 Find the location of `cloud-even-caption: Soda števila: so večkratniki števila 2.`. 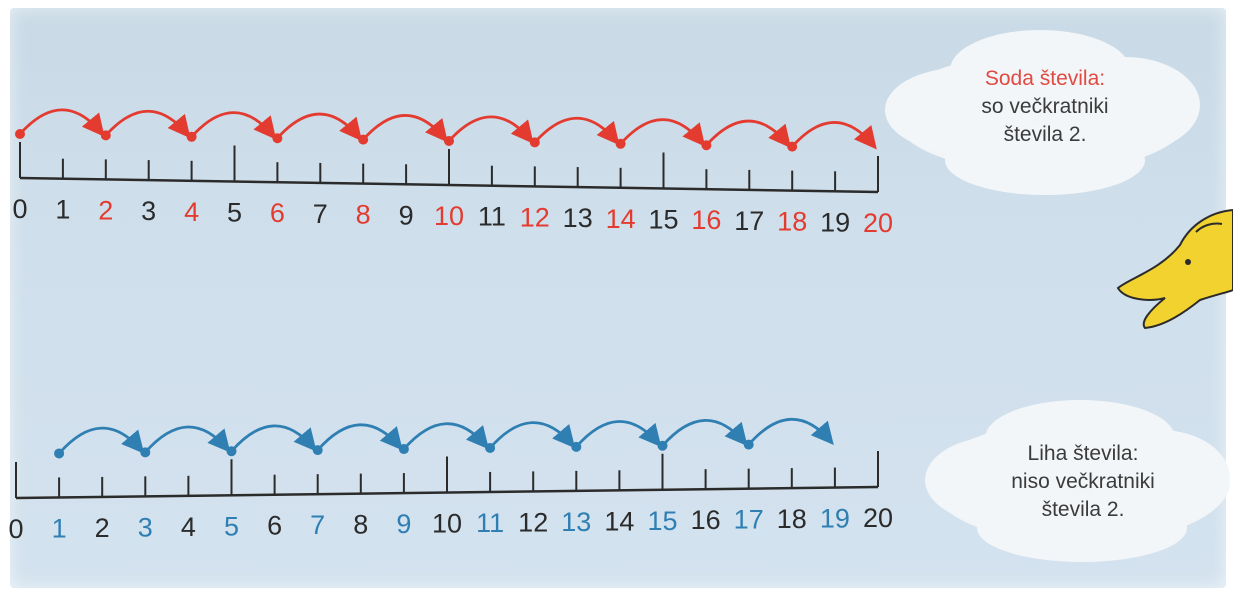

cloud-even-caption: Soda števila: so večkratniki števila 2. is located at coordinates (1045, 107).